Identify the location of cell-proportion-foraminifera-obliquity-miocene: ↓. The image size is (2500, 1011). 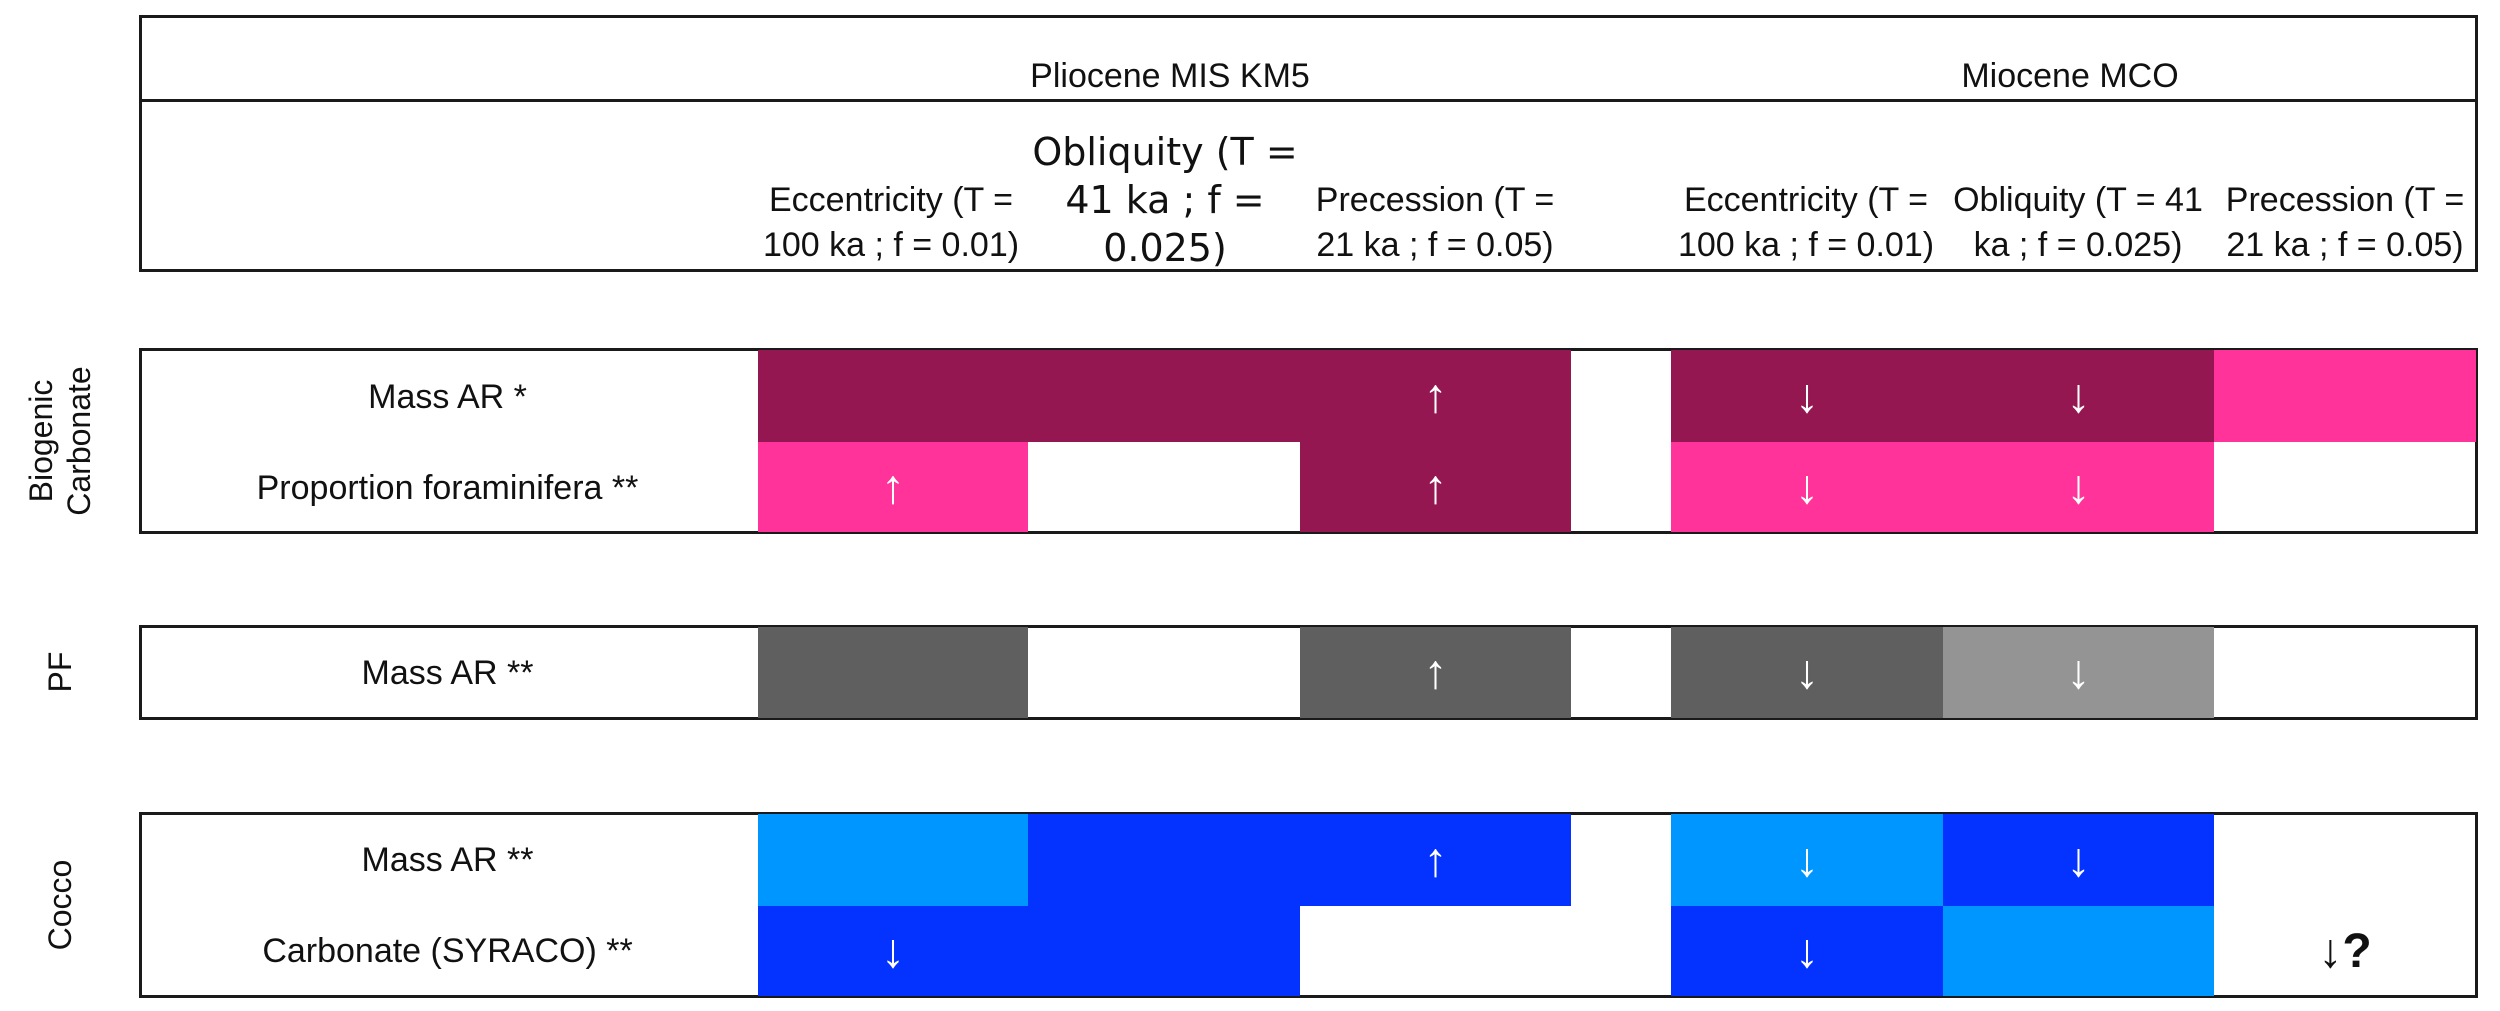
(2078, 487).